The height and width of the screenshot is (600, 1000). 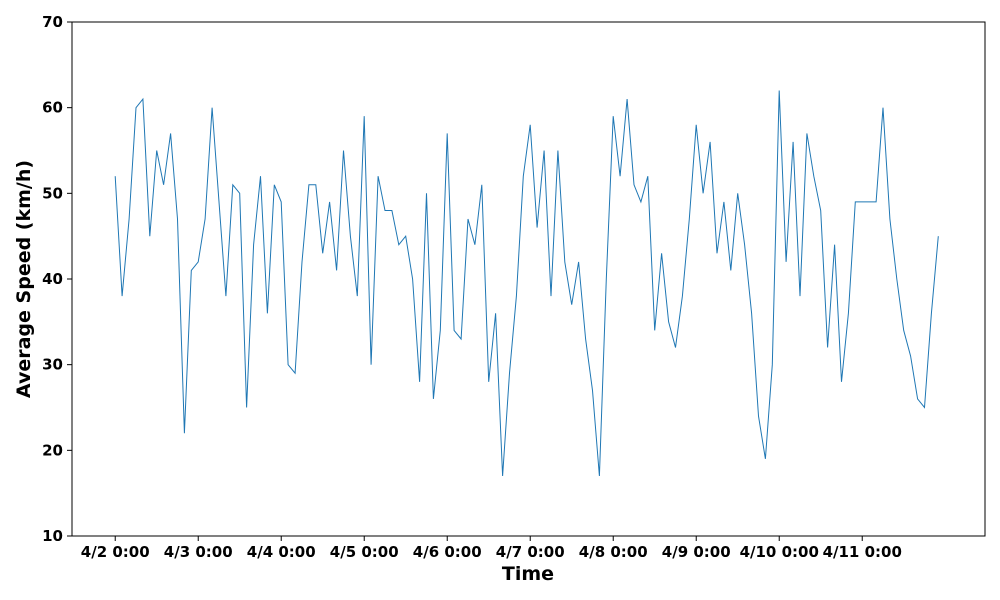 I want to click on y-axis-label: Average Speed (km/h), so click(x=24, y=279).